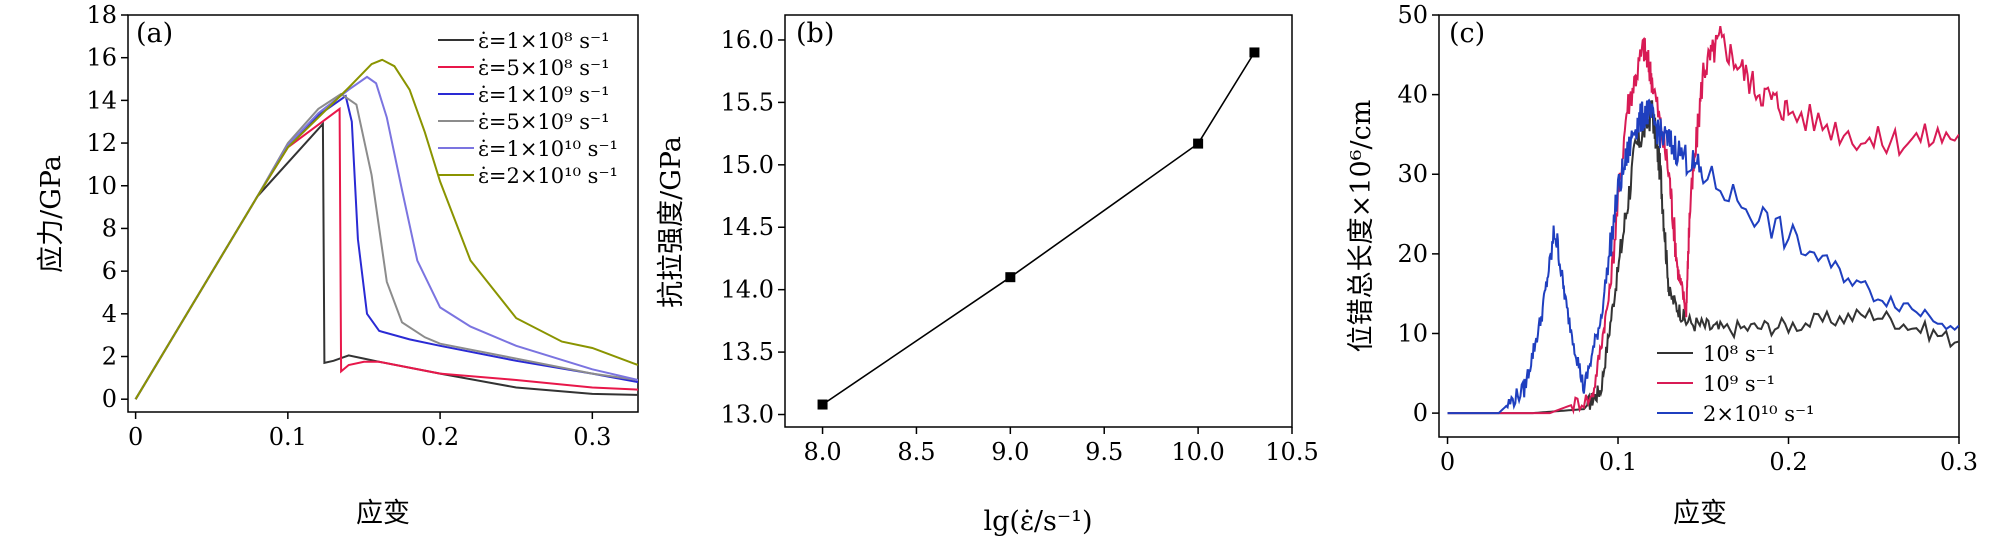 The width and height of the screenshot is (2008, 540). What do you see at coordinates (822, 452) in the screenshot?
I see `x-tick-label: 8.0` at bounding box center [822, 452].